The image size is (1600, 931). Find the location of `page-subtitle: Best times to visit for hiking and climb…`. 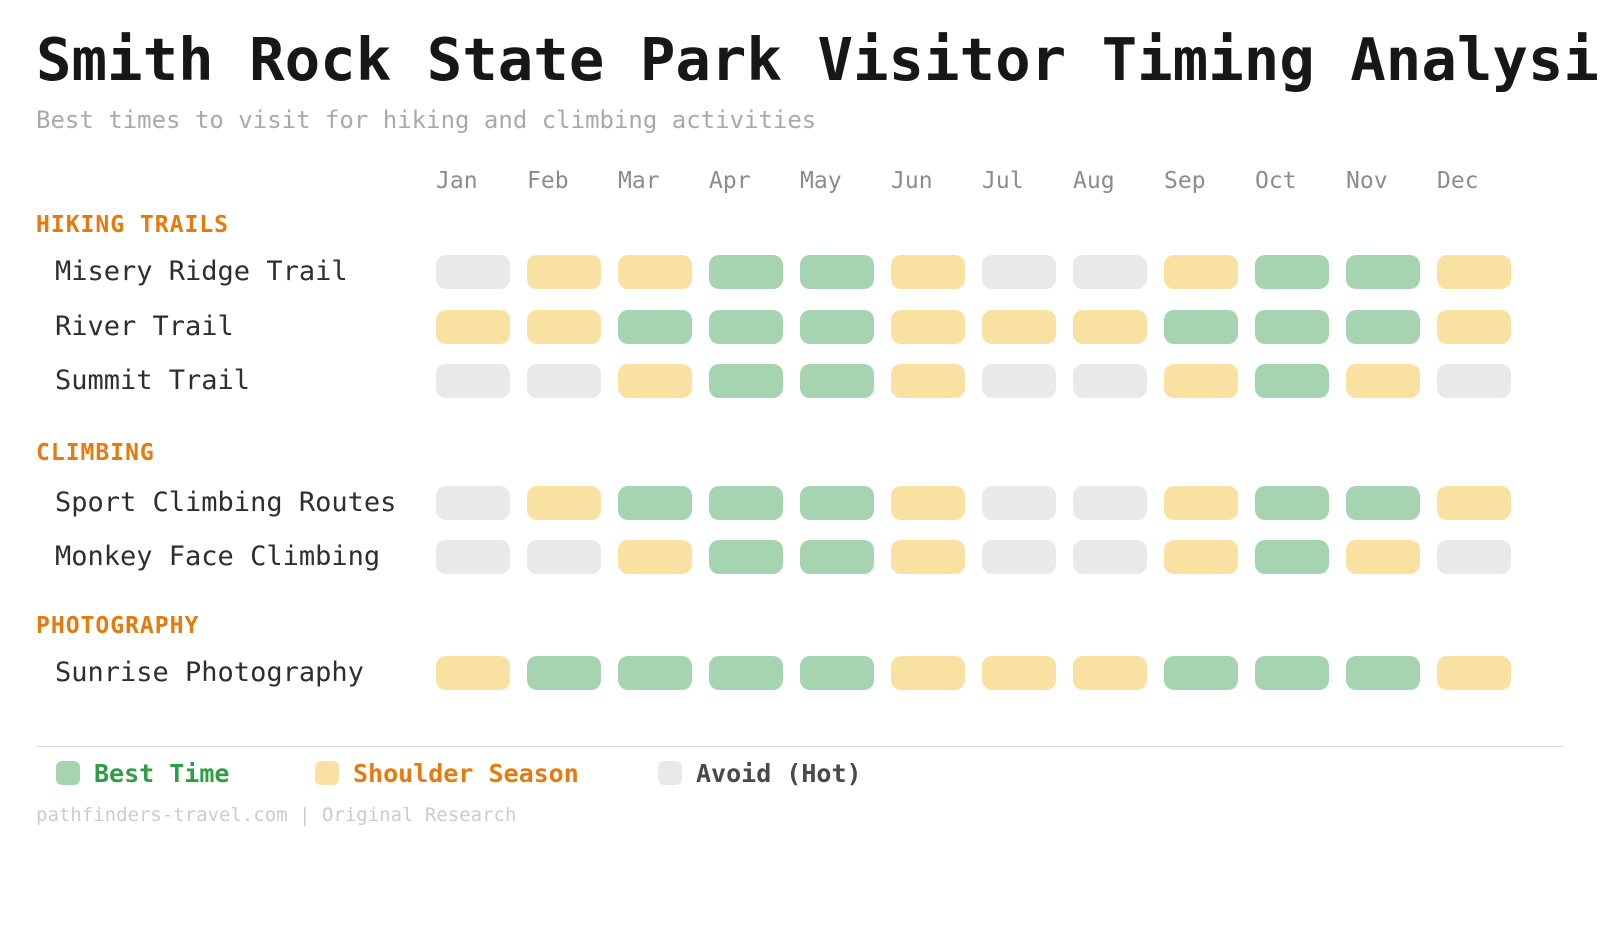

page-subtitle: Best times to visit for hiking and climb… is located at coordinates (426, 120).